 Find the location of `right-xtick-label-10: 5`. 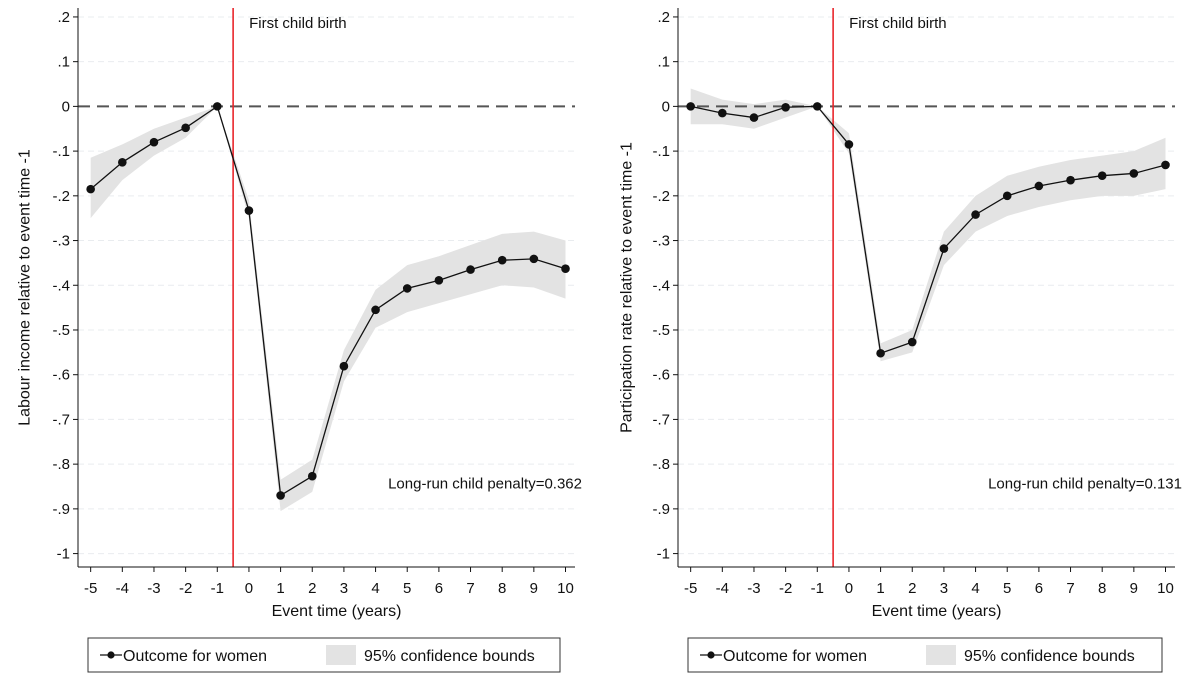

right-xtick-label-10: 5 is located at coordinates (1007, 588).